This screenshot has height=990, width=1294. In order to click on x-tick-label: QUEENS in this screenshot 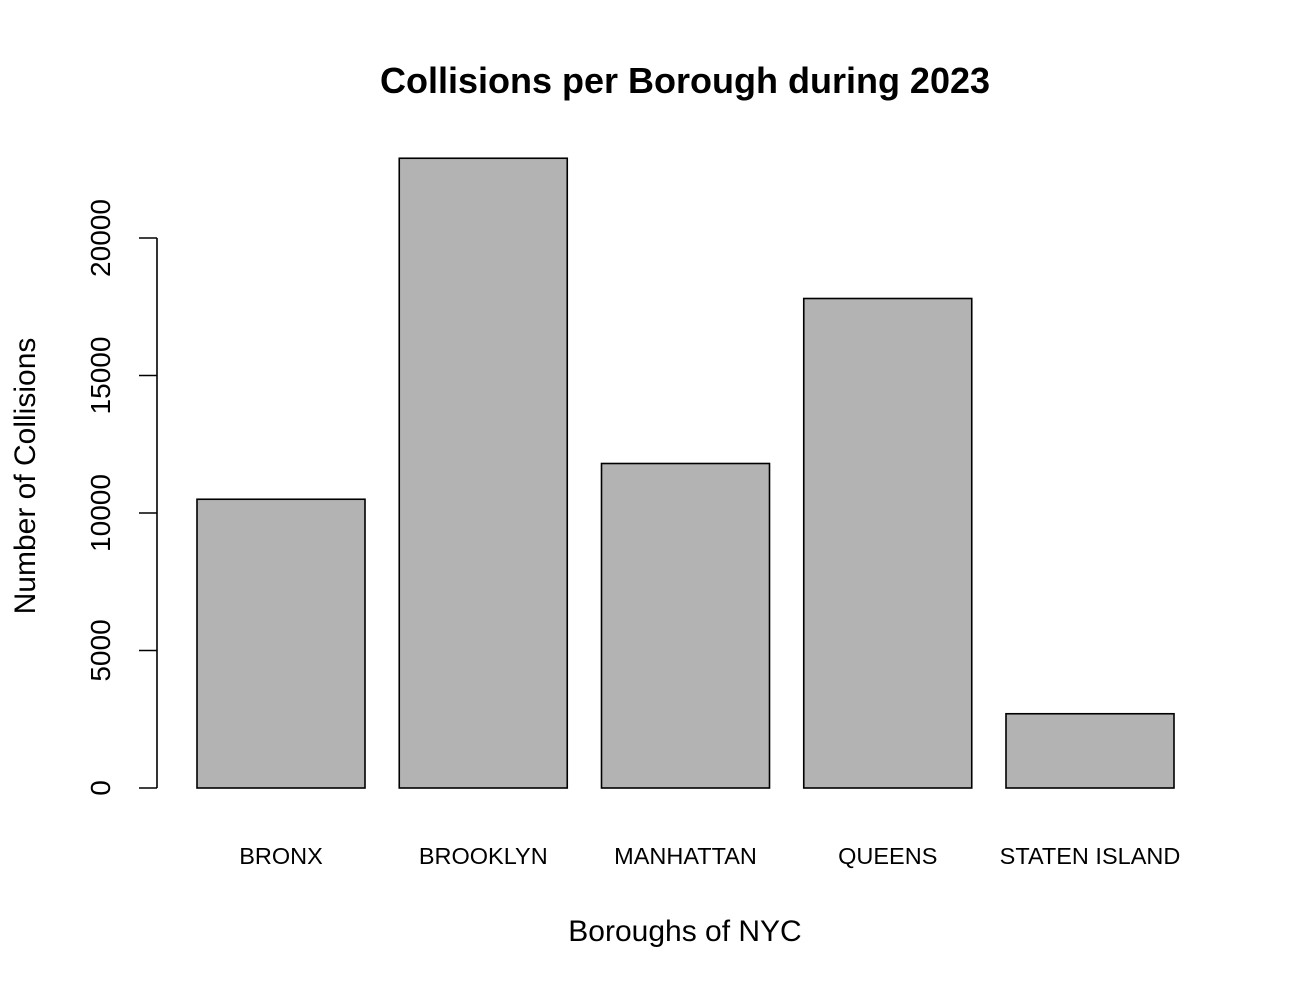, I will do `click(887, 856)`.